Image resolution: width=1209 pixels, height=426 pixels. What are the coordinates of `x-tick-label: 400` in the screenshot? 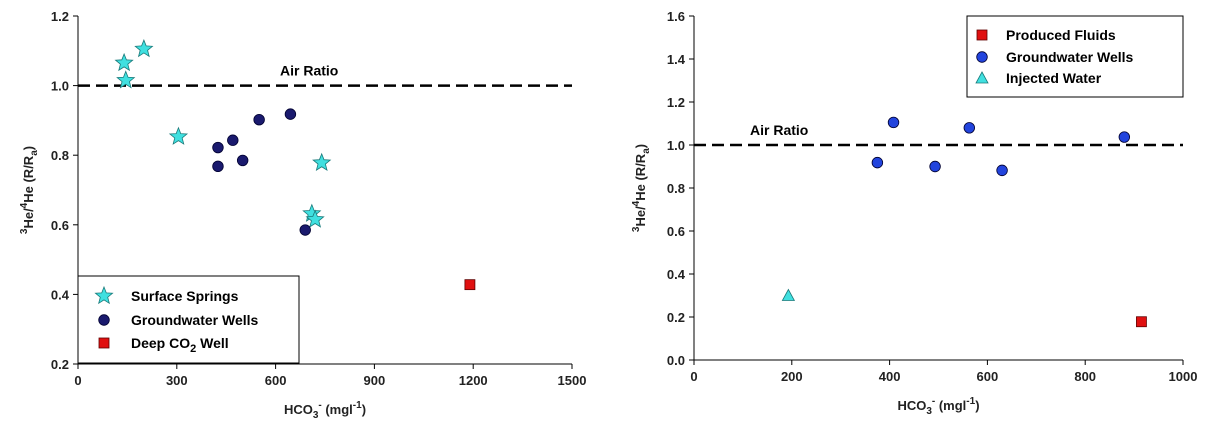 It's located at (890, 376).